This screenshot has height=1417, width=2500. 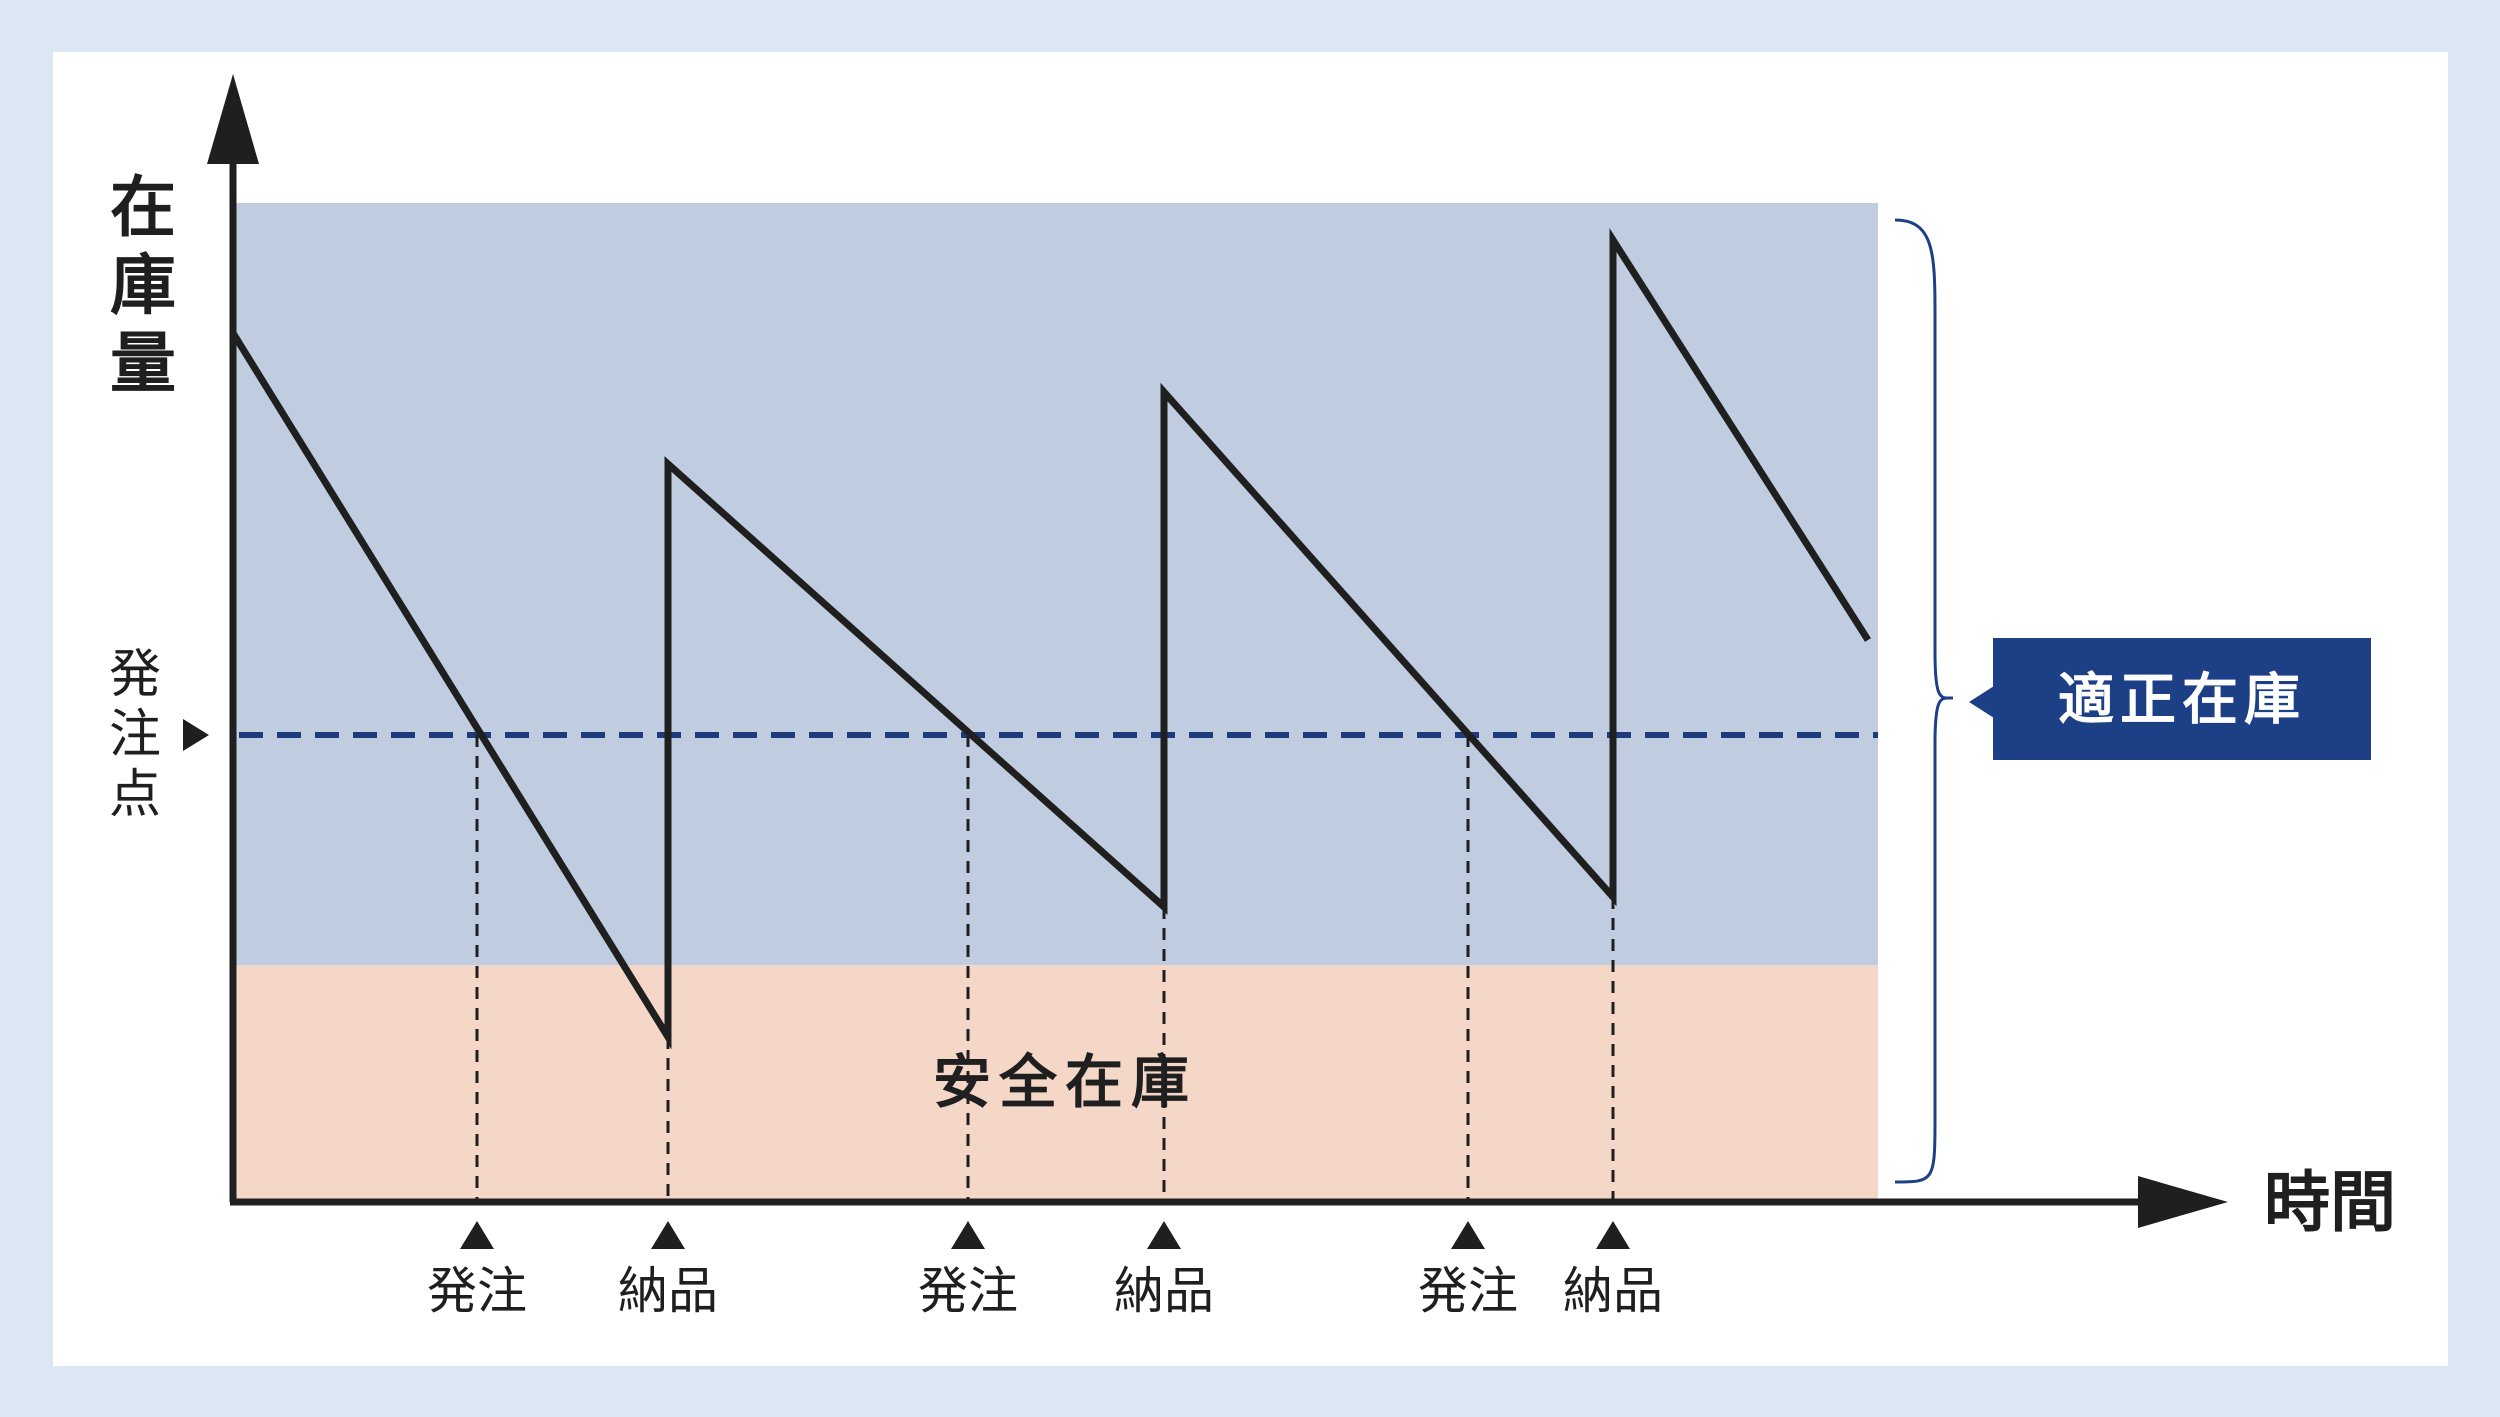 I want to click on proper-stock-label-pointer, so click(x=1981, y=702).